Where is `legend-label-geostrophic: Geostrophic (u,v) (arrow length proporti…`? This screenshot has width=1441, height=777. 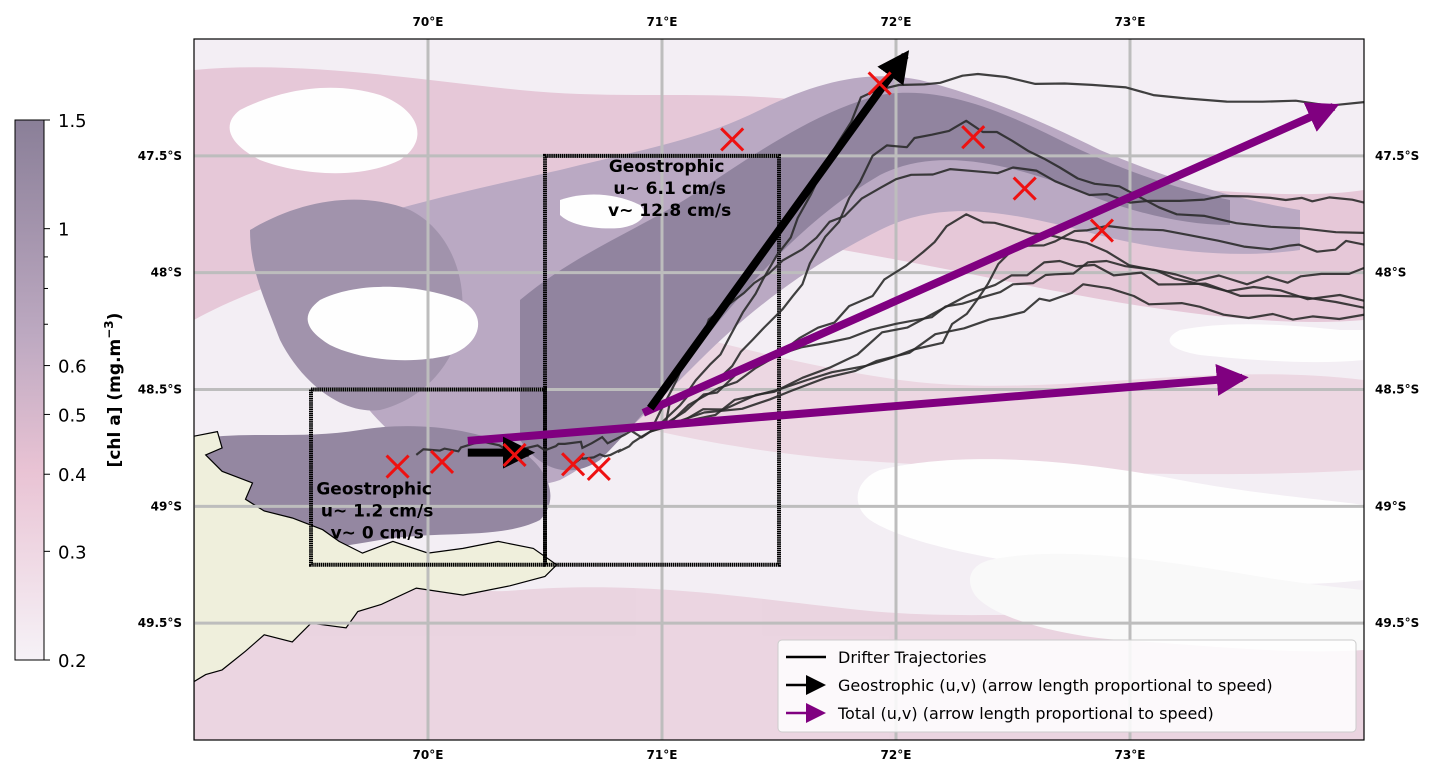 legend-label-geostrophic: Geostrophic (u,v) (arrow length proporti… is located at coordinates (1055, 685).